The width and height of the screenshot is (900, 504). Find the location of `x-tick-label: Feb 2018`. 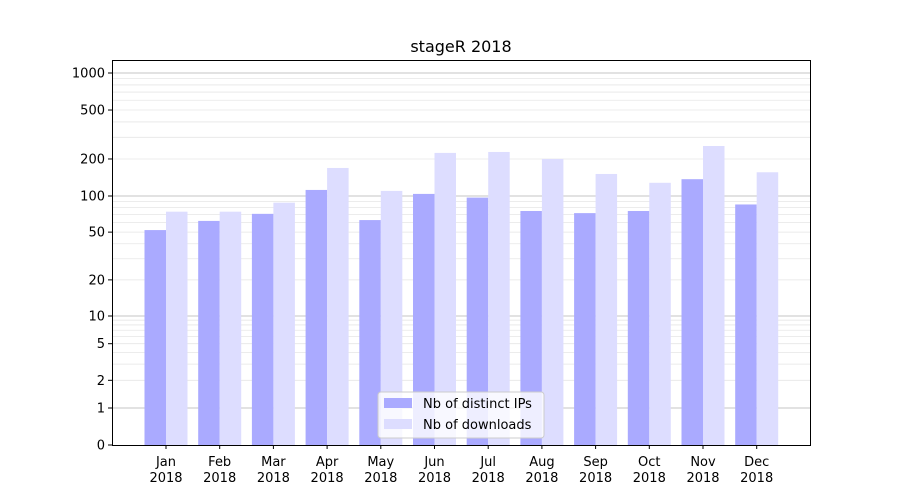

x-tick-label: Feb 2018 is located at coordinates (219, 470).